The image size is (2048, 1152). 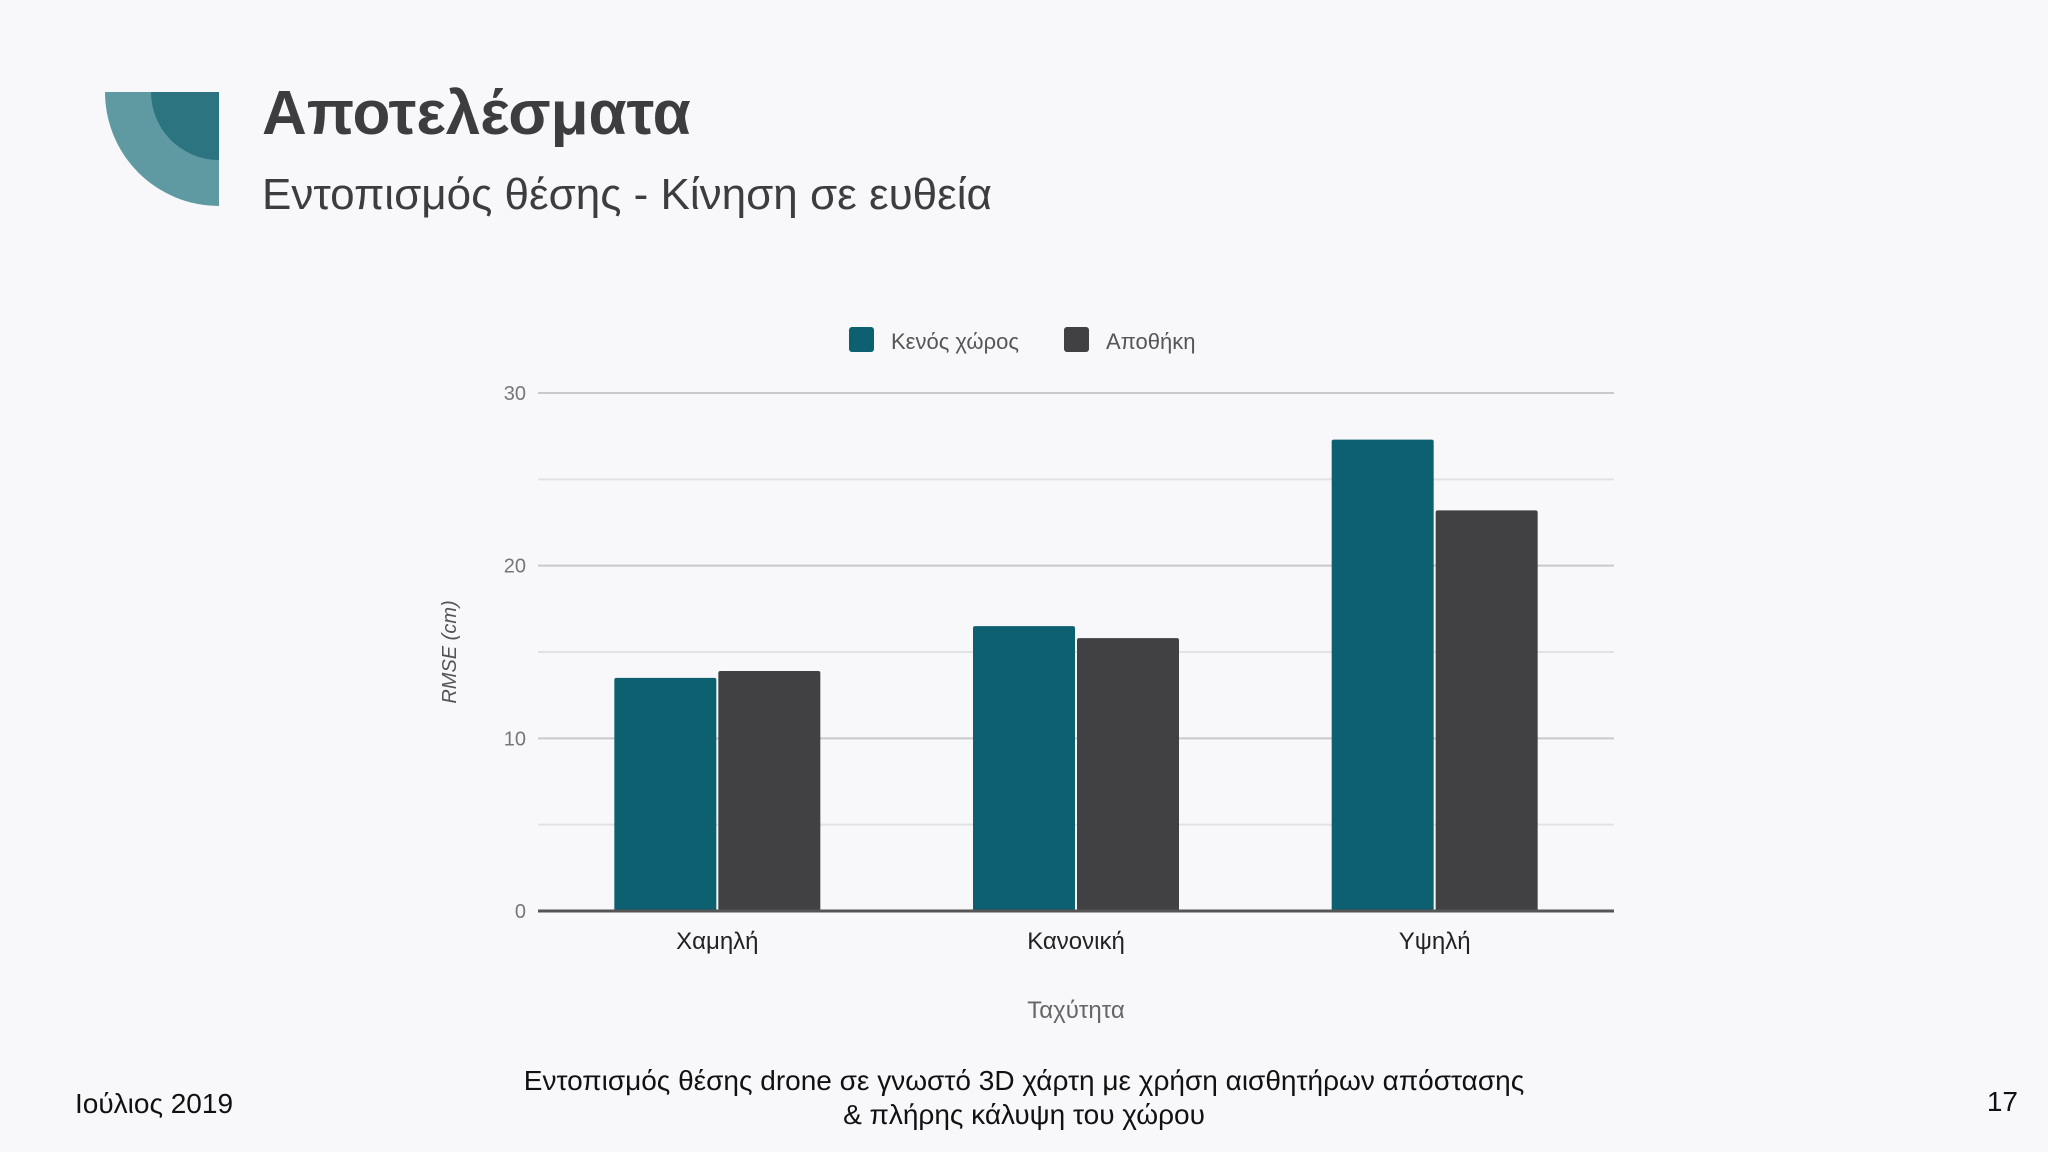 I want to click on legend-swatch-apothiki, so click(x=1076, y=339).